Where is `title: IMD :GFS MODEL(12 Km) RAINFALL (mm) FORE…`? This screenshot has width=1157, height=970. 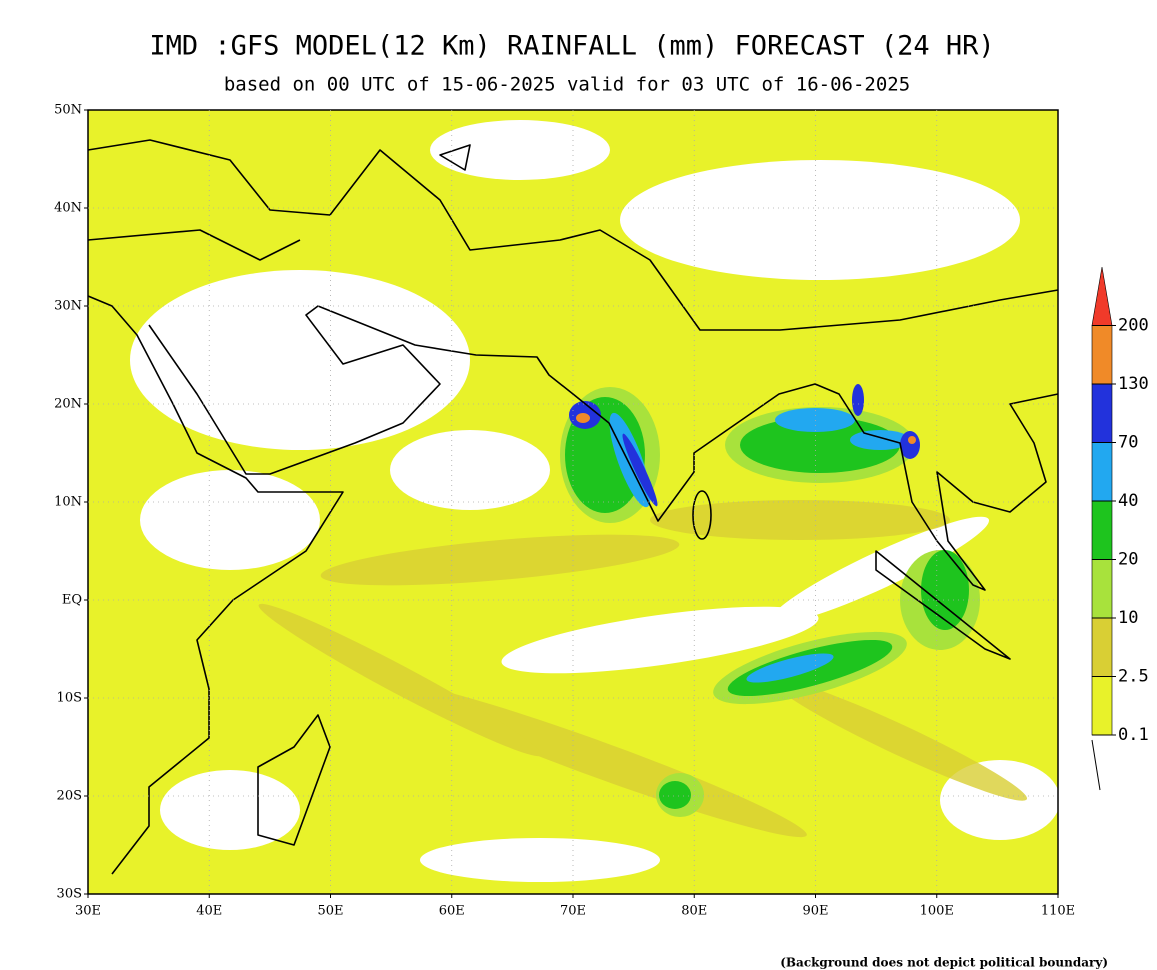
title: IMD :GFS MODEL(12 Km) RAINFALL (mm) FORE… is located at coordinates (571, 46).